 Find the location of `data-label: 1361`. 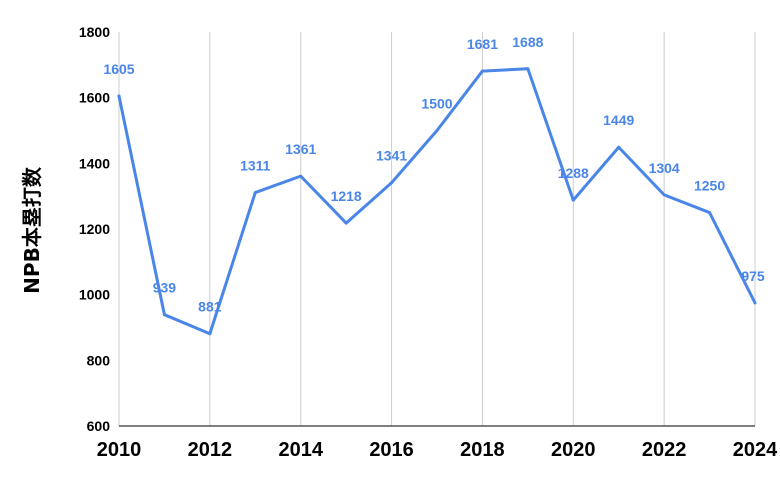

data-label: 1361 is located at coordinates (300, 149).